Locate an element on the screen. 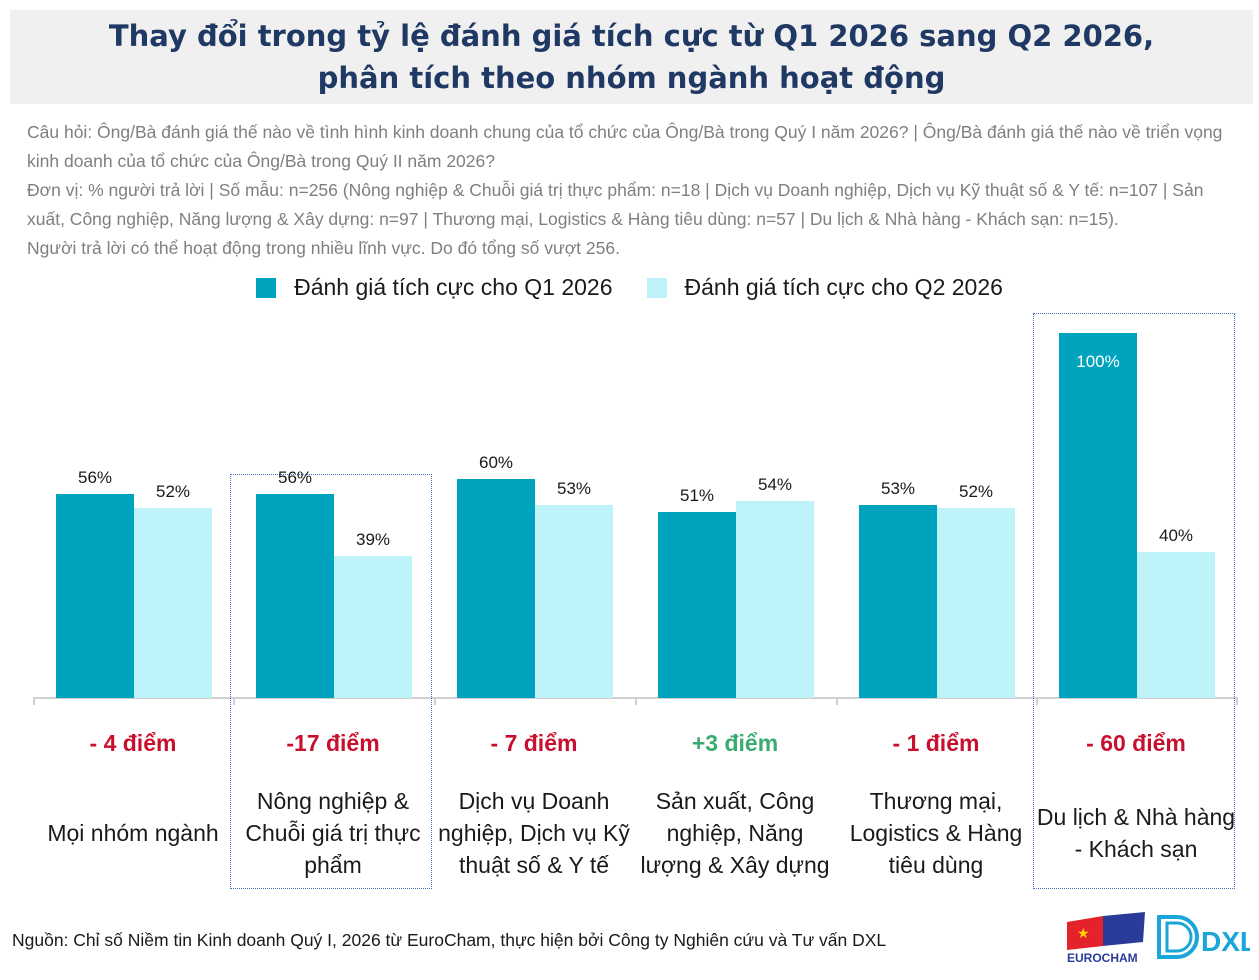  value-label: 39% is located at coordinates (373, 539).